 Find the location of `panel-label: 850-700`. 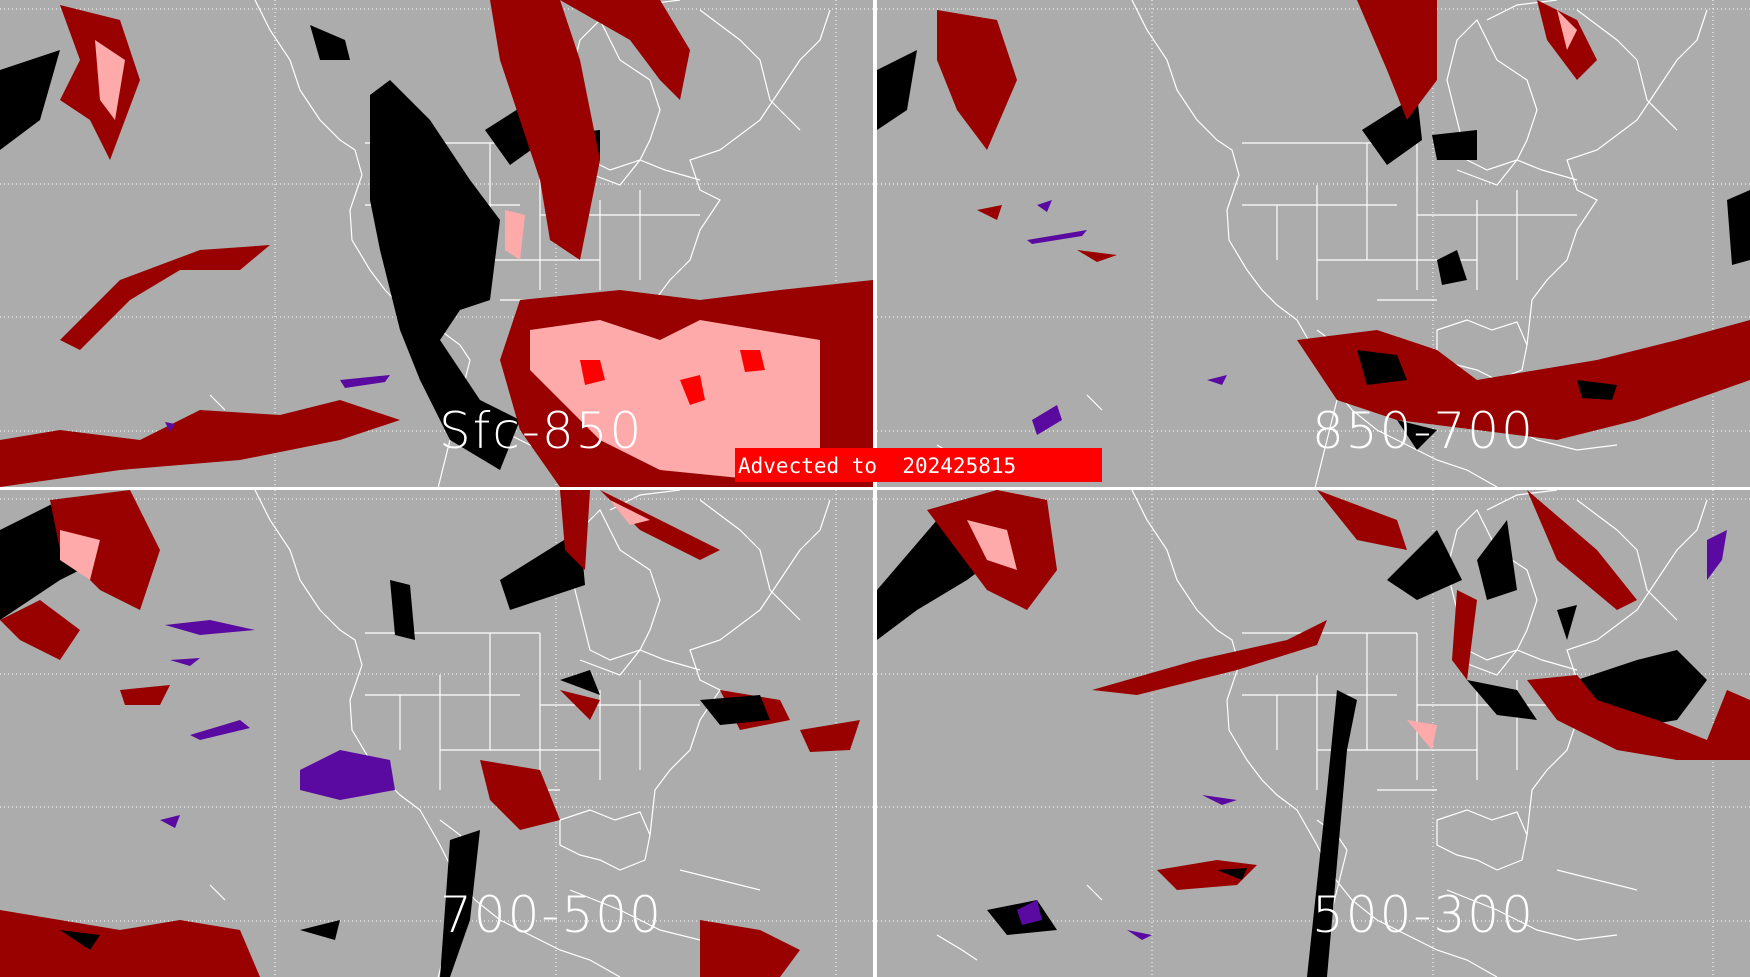

panel-label: 850-700 is located at coordinates (1423, 431).